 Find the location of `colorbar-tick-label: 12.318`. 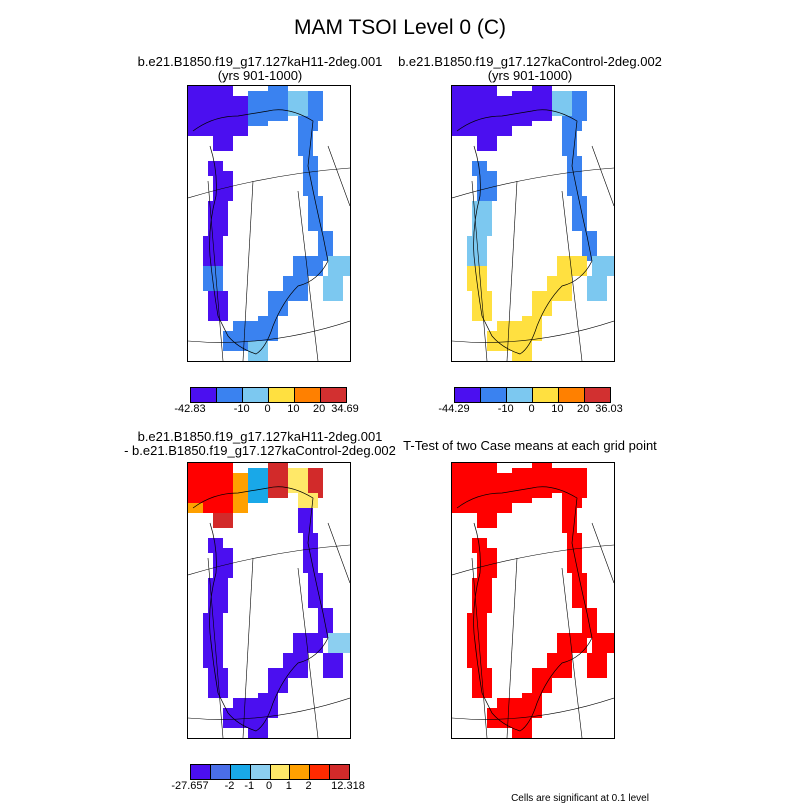

colorbar-tick-label: 12.318 is located at coordinates (348, 786).